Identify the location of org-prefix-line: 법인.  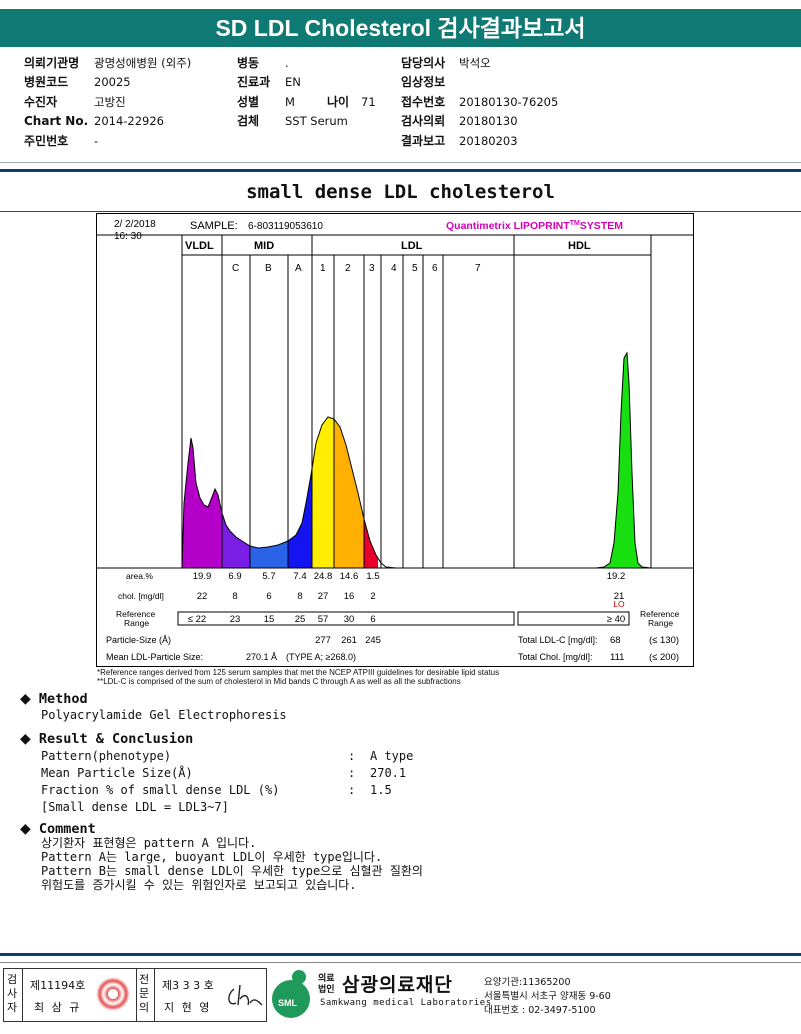
(326, 990).